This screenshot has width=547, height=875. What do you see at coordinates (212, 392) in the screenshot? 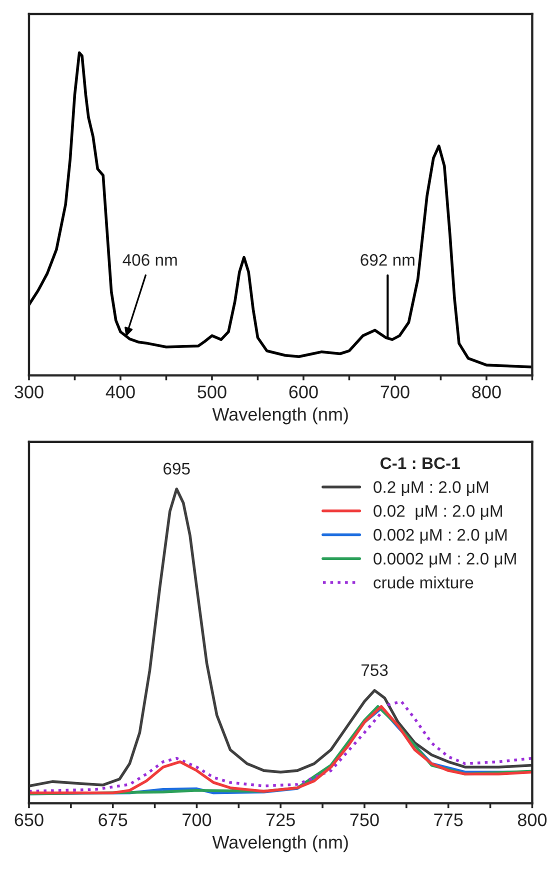
I see `x-tick-label: 500` at bounding box center [212, 392].